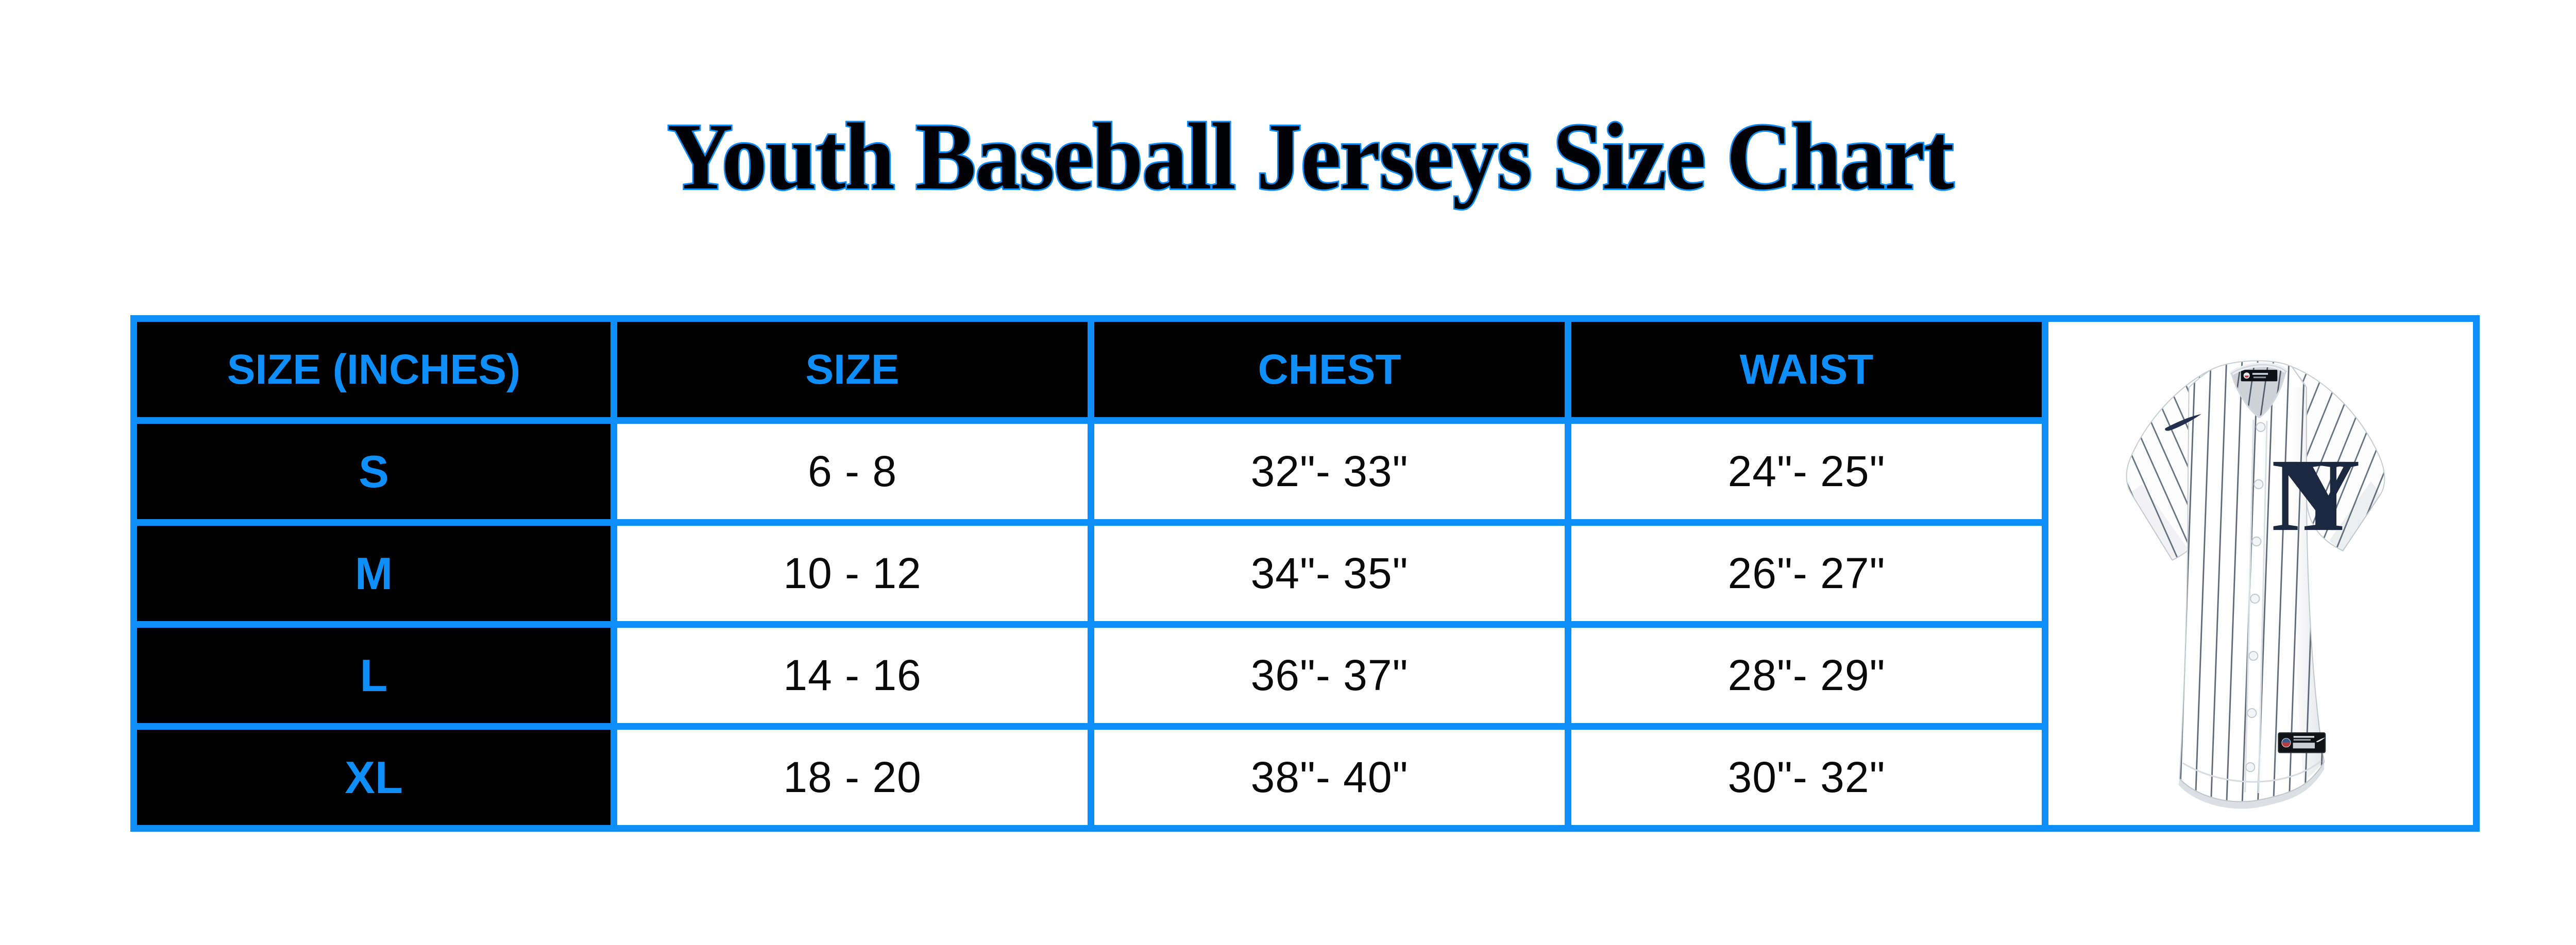 Image resolution: width=2576 pixels, height=945 pixels. What do you see at coordinates (852, 778) in the screenshot?
I see `size-value: 18 - 20` at bounding box center [852, 778].